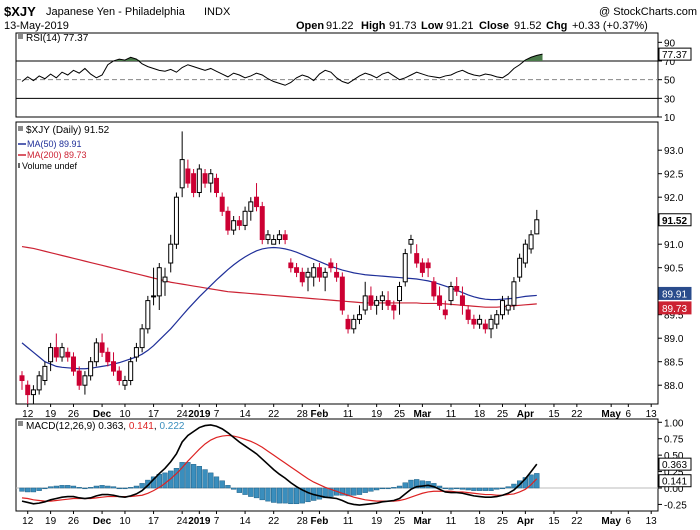  I want to click on price-x-label: 17, so click(154, 414).